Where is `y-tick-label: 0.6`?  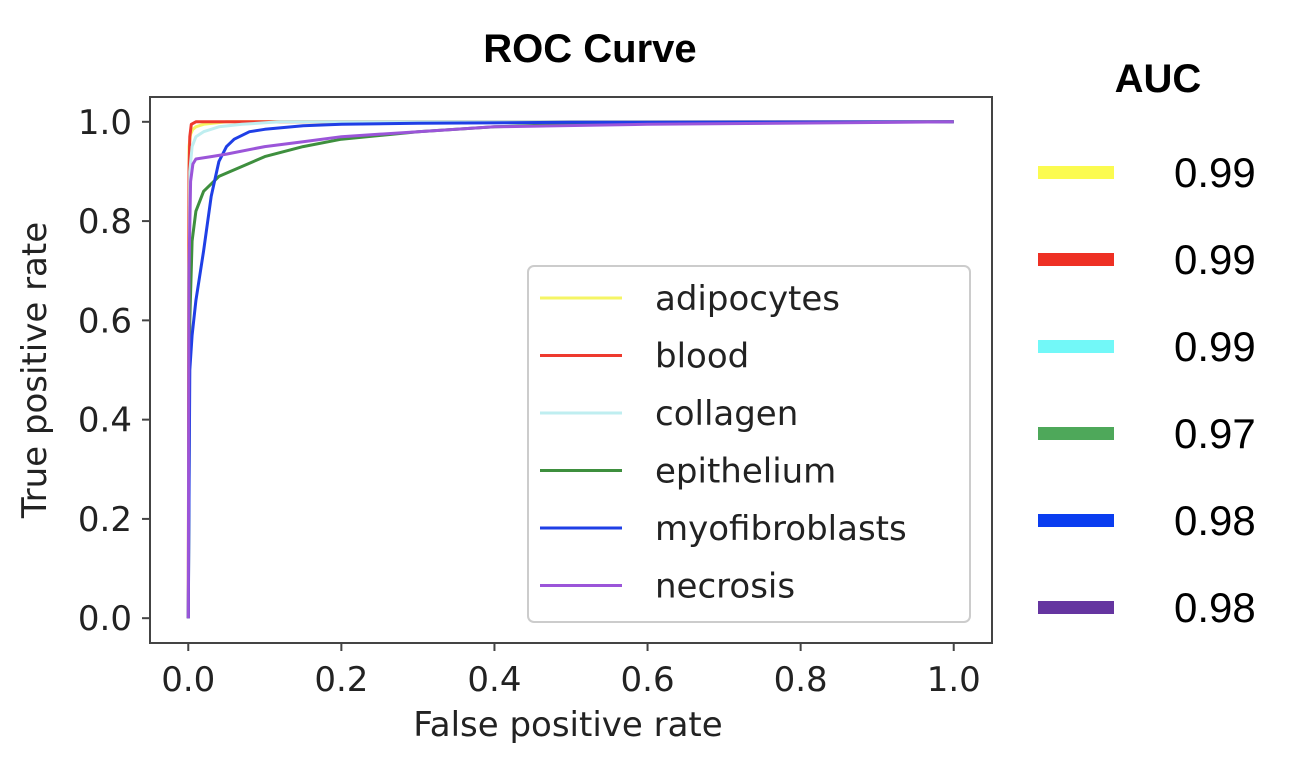 y-tick-label: 0.6 is located at coordinates (105, 321).